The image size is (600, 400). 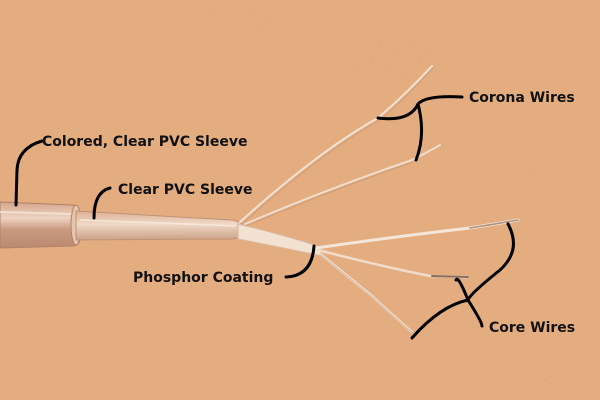 What do you see at coordinates (366, 293) in the screenshot?
I see `core-wire-lower-shadow` at bounding box center [366, 293].